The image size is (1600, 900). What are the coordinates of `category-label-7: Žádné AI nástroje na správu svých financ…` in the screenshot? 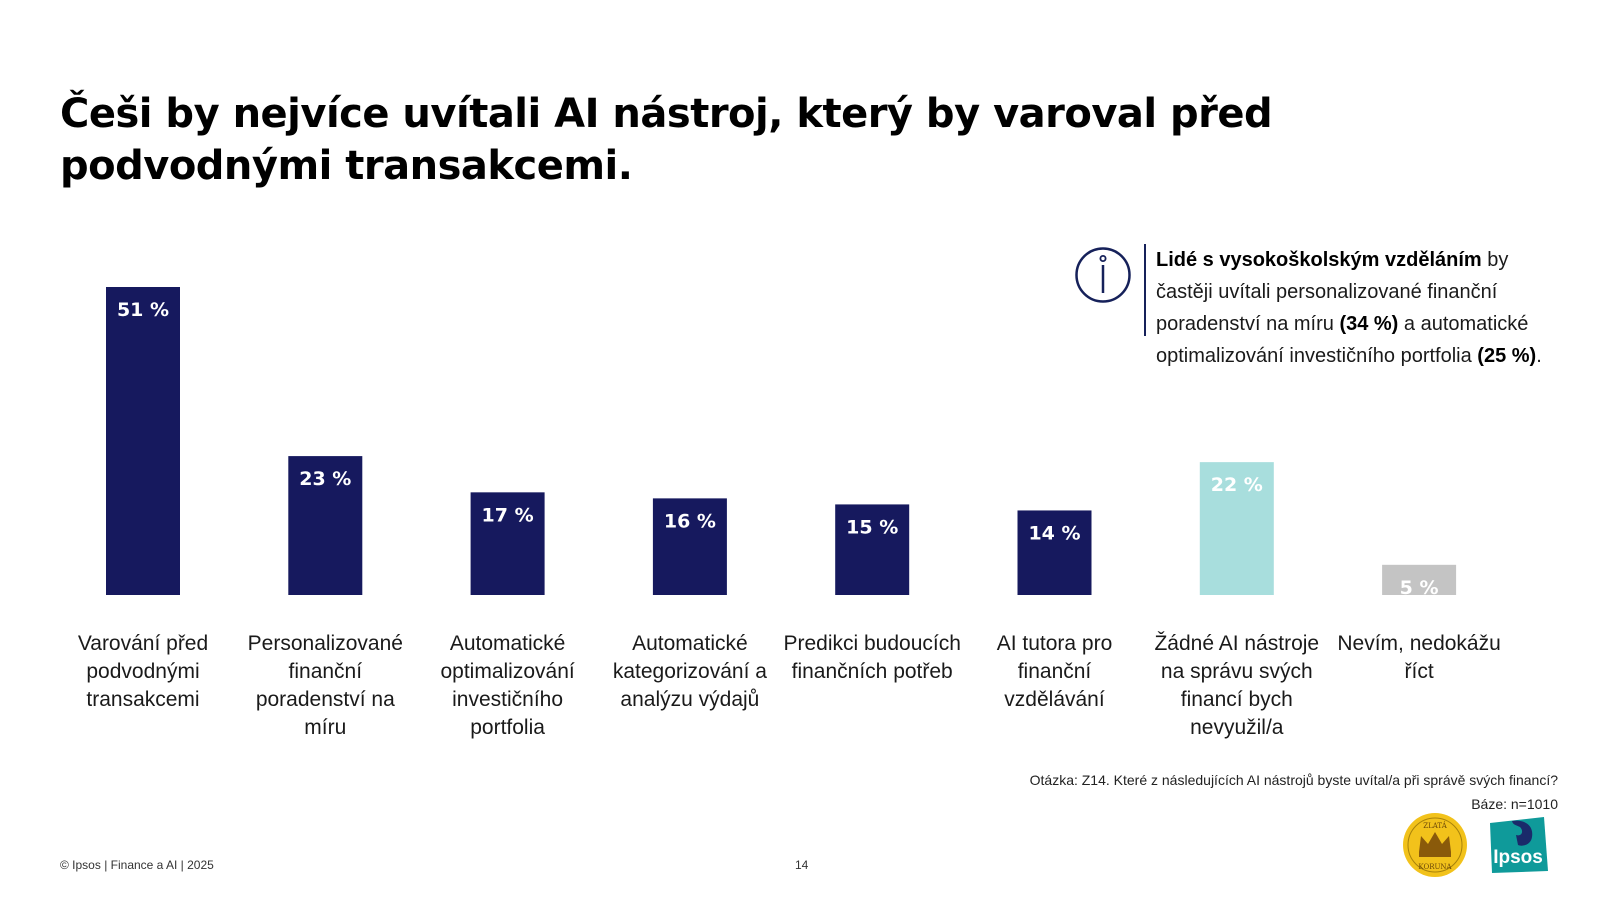 It's located at (1237, 685).